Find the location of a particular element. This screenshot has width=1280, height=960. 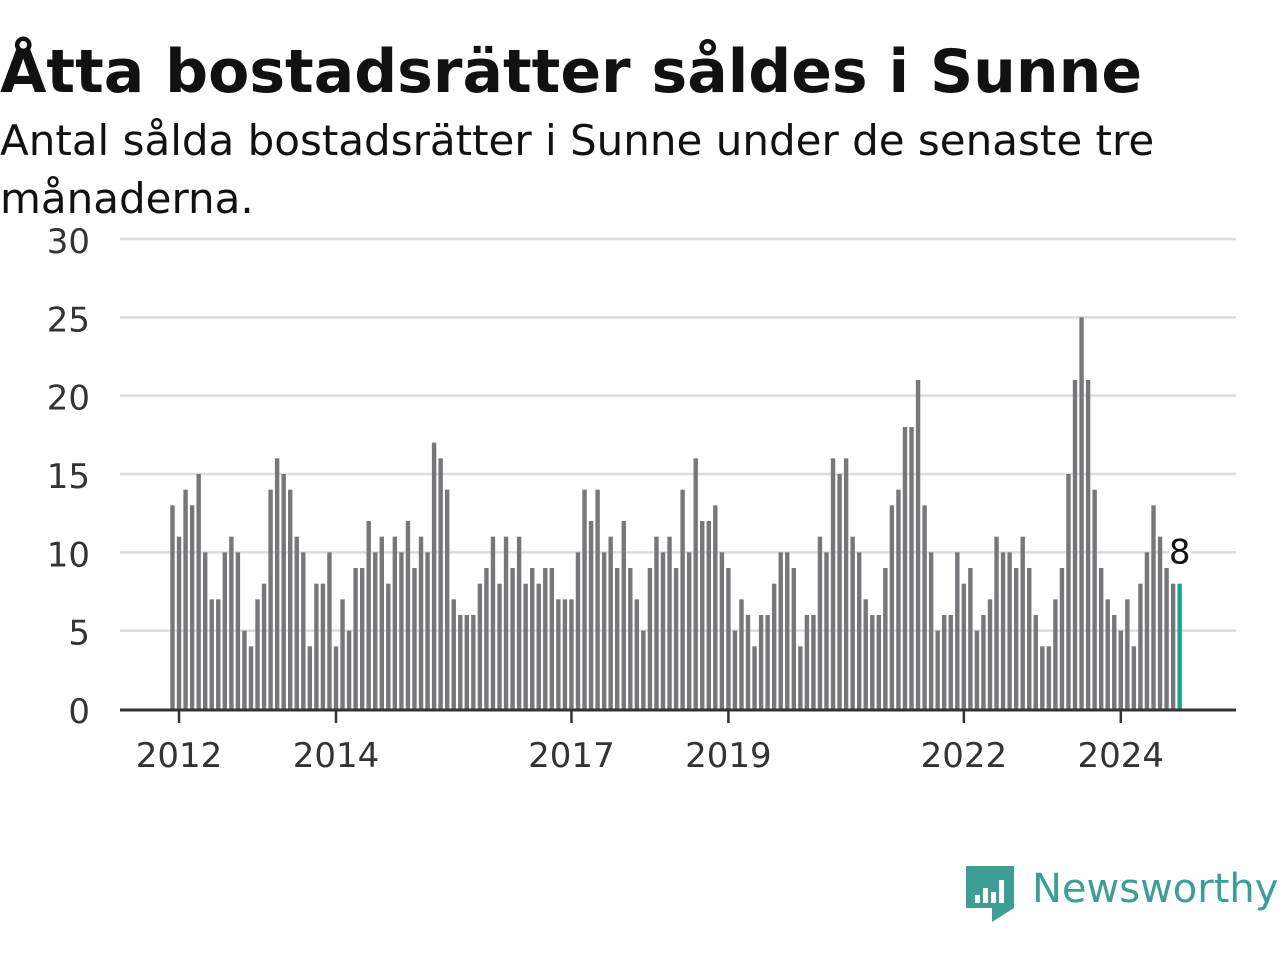

annotations: 8 is located at coordinates (1180, 553).